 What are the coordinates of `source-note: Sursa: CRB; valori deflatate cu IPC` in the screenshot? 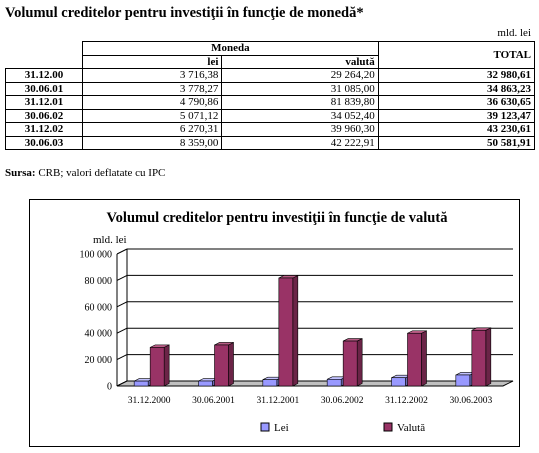 It's located at (85, 173).